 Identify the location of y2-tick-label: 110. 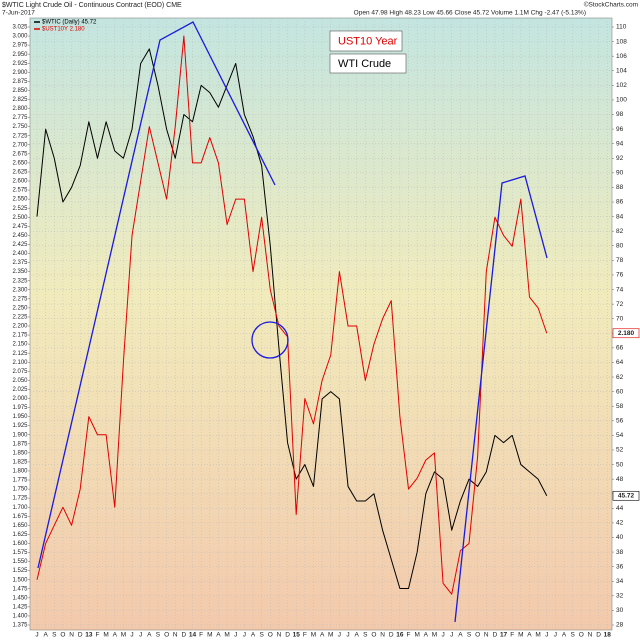
(621, 27).